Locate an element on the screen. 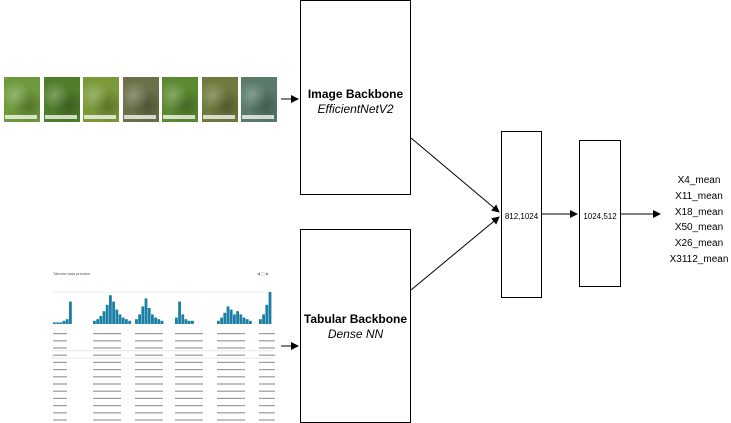 This screenshot has width=731, height=423. tabular-backbone-box: Tabular Backbone Dense NN is located at coordinates (355, 326).